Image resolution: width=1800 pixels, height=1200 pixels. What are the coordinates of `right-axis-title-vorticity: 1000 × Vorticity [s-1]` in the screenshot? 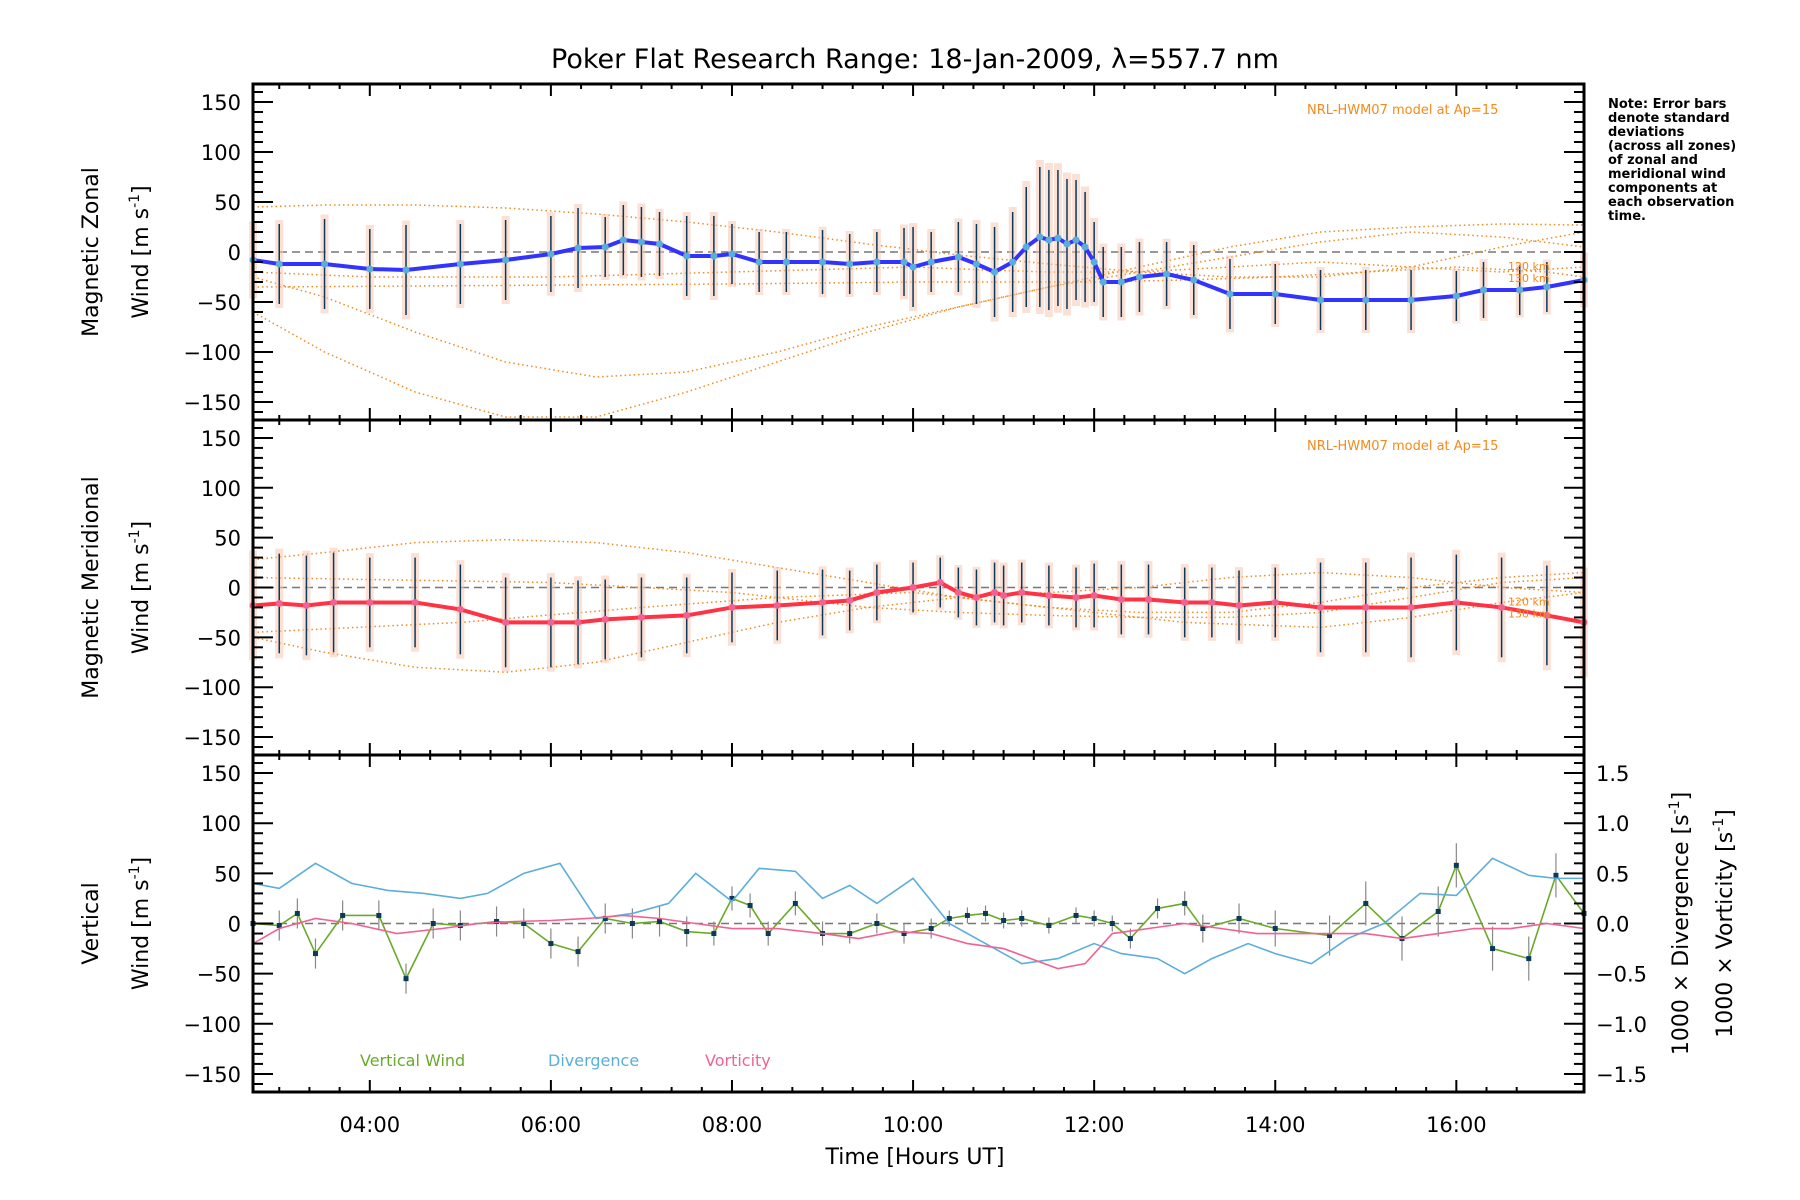 It's located at (1724, 923).